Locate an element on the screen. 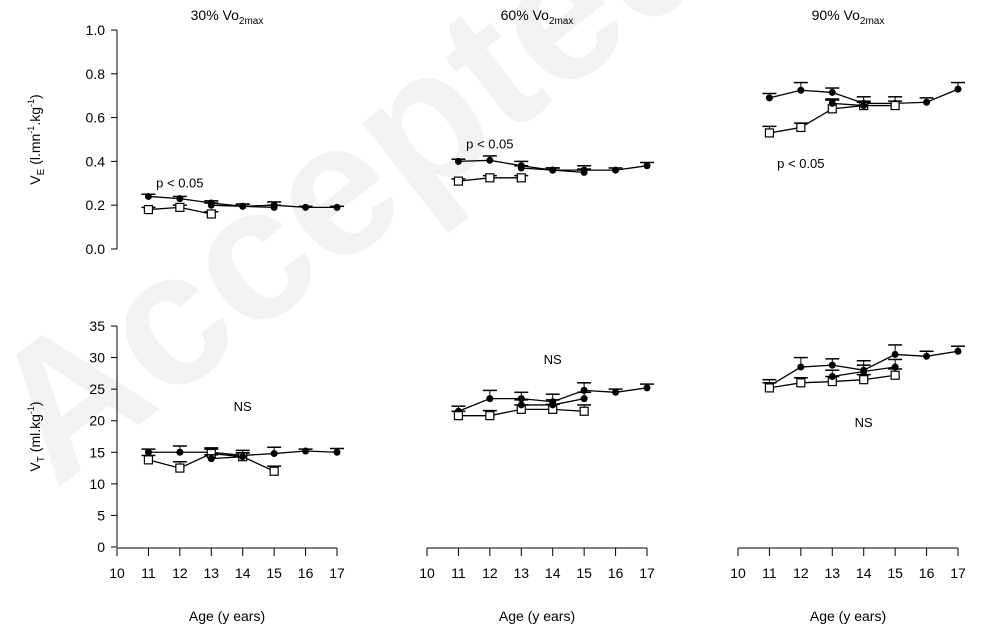 This screenshot has width=983, height=632. x-tick-label: 16 is located at coordinates (927, 573).